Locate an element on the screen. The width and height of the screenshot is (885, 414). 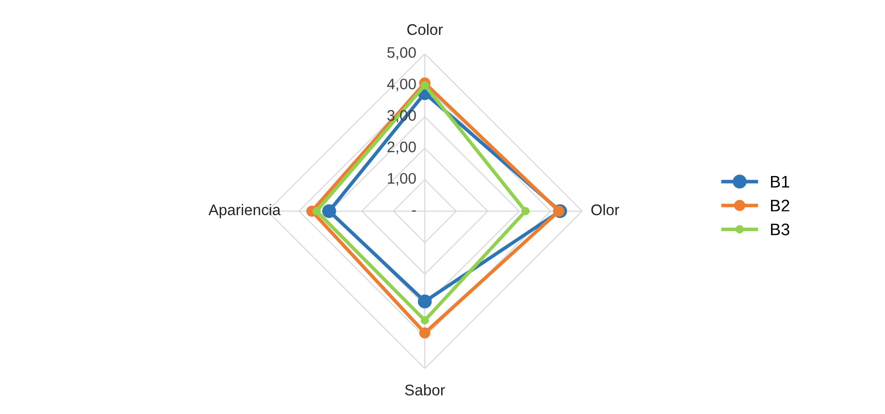
spoke-label: Olor is located at coordinates (605, 210).